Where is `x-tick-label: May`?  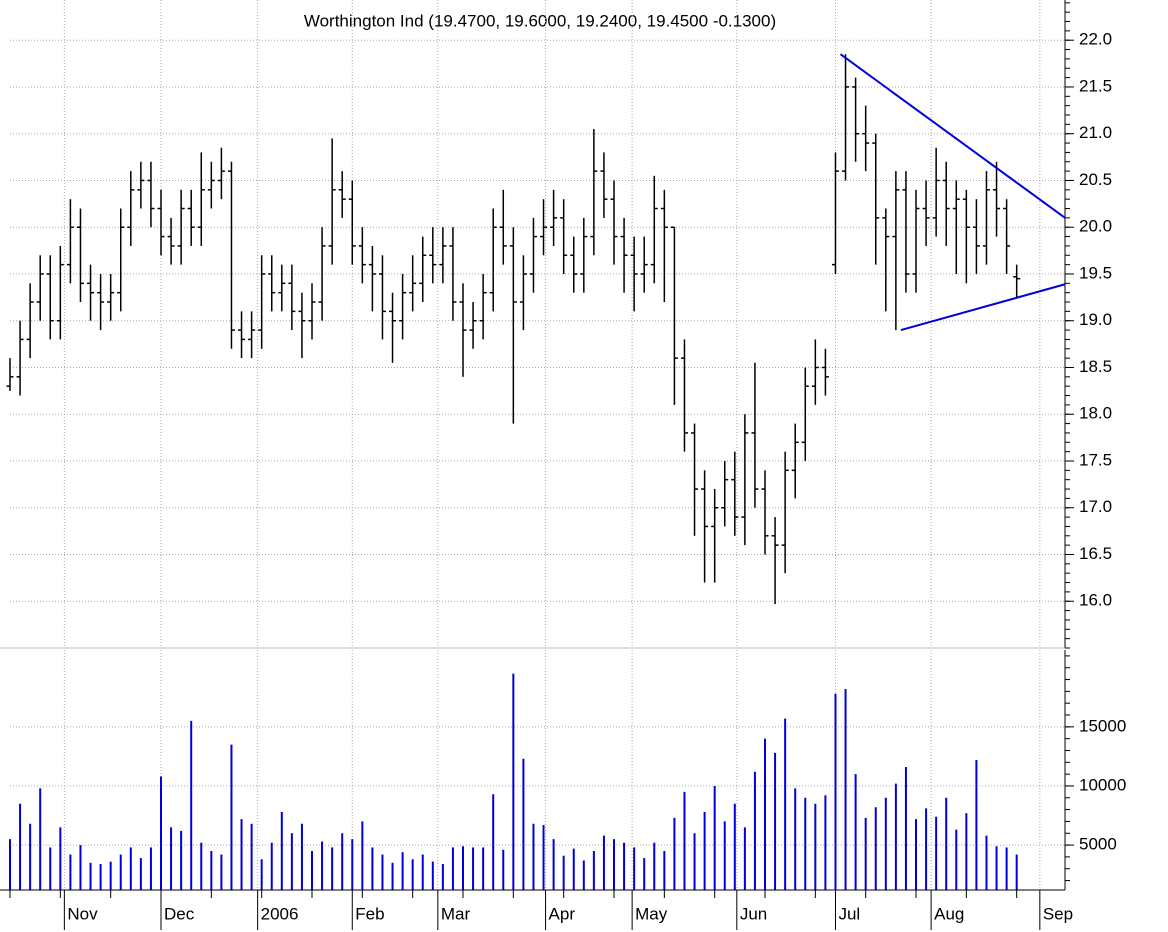
x-tick-label: May is located at coordinates (651, 913).